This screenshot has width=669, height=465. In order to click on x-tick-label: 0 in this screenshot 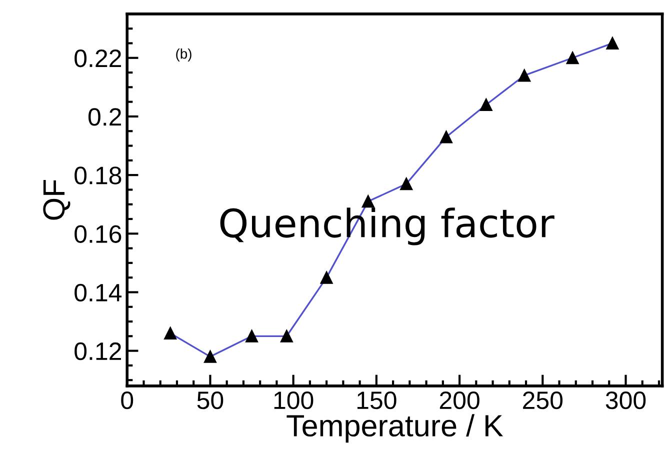, I will do `click(127, 400)`.